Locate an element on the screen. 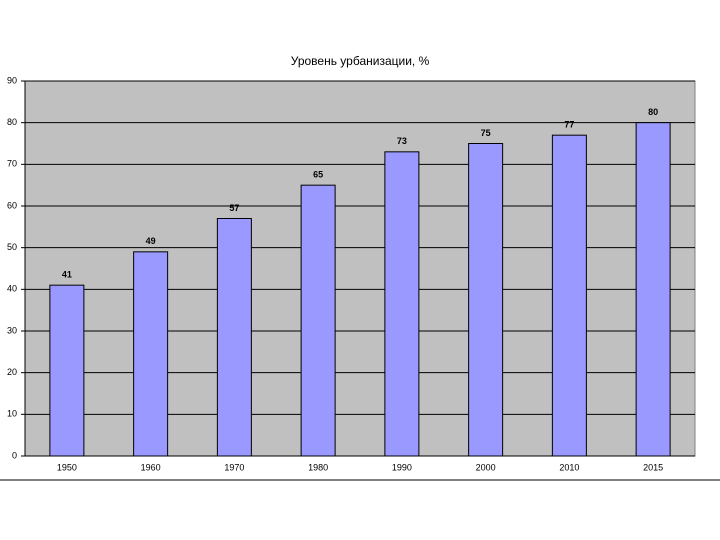 This screenshot has width=720, height=540. y-tick-label: 30 is located at coordinates (12, 330).